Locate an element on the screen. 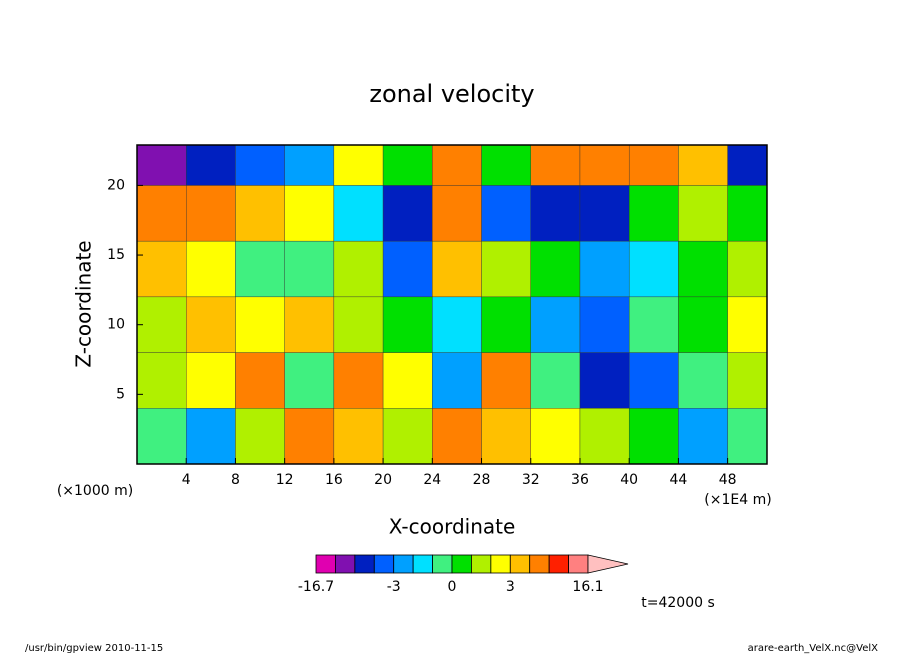 This screenshot has width=904, height=654. x-tick-label: 32 is located at coordinates (531, 480).